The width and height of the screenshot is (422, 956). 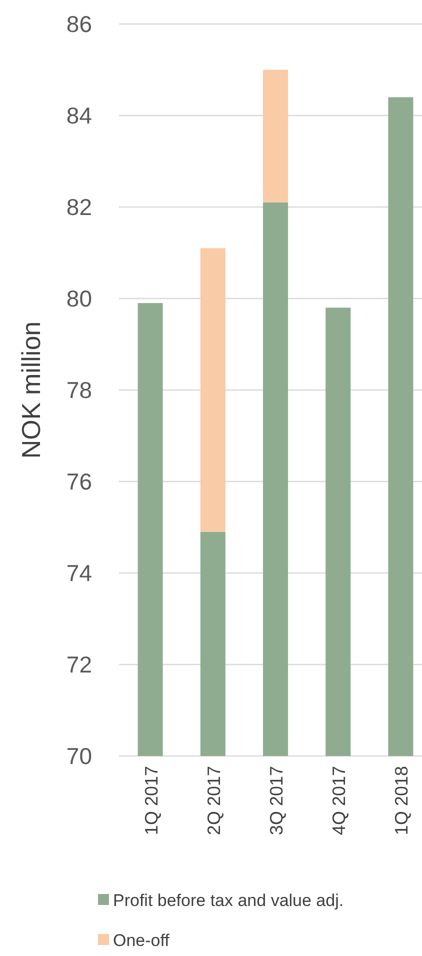 I want to click on y-tick-label: 86, so click(x=79, y=24).